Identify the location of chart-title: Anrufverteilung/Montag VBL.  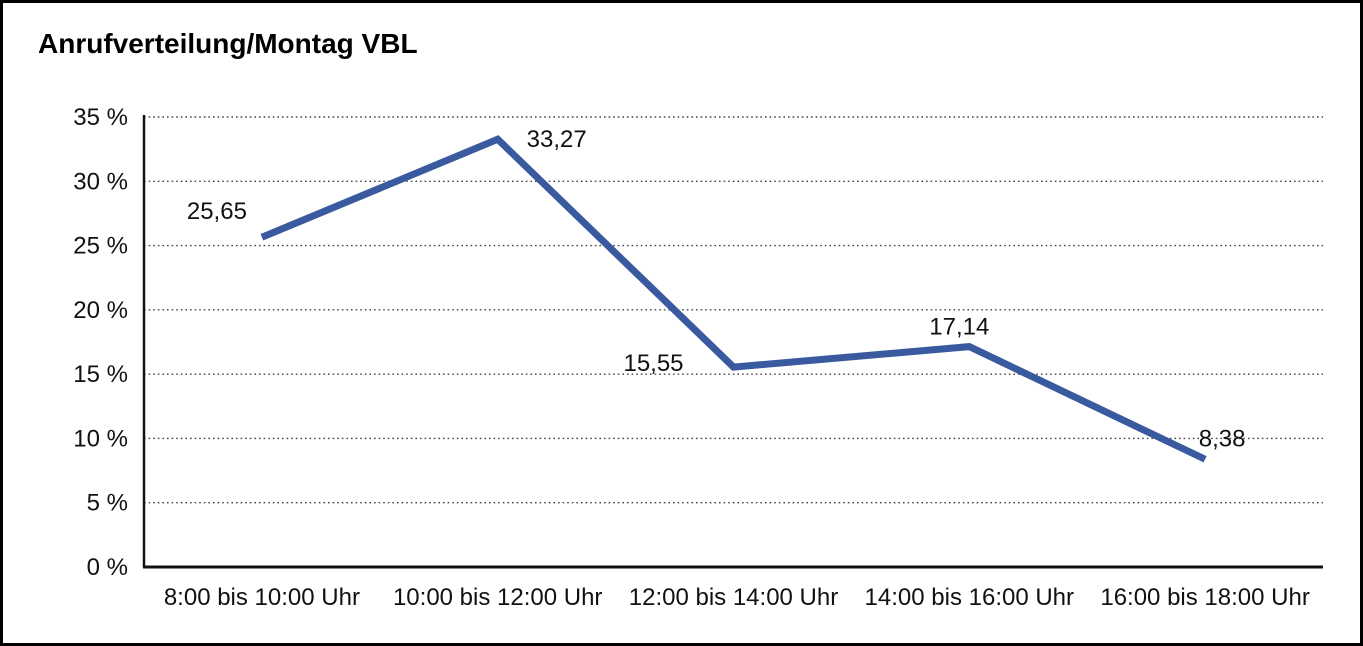
(228, 43).